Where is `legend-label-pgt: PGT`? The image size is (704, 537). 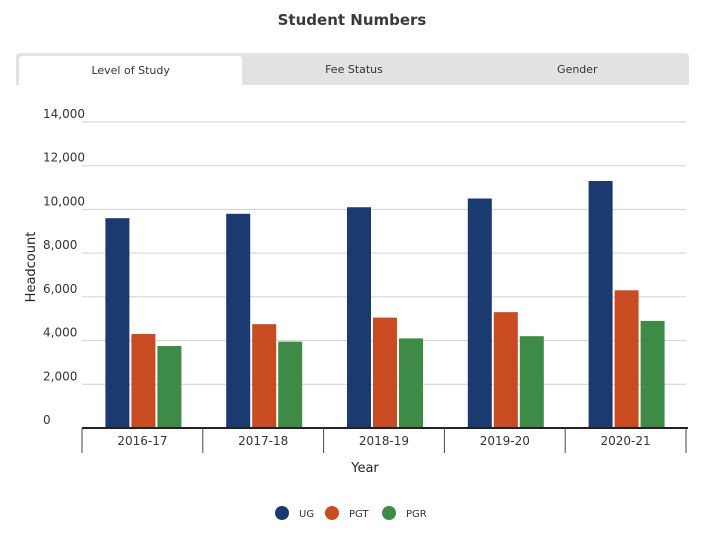 legend-label-pgt: PGT is located at coordinates (359, 514).